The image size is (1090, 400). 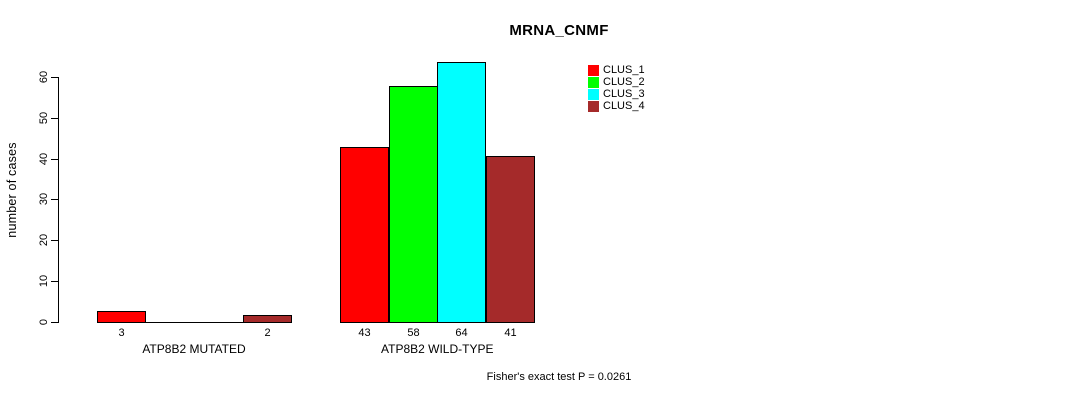 What do you see at coordinates (194, 349) in the screenshot?
I see `x-group-label-1: ATP8B2 MUTATED` at bounding box center [194, 349].